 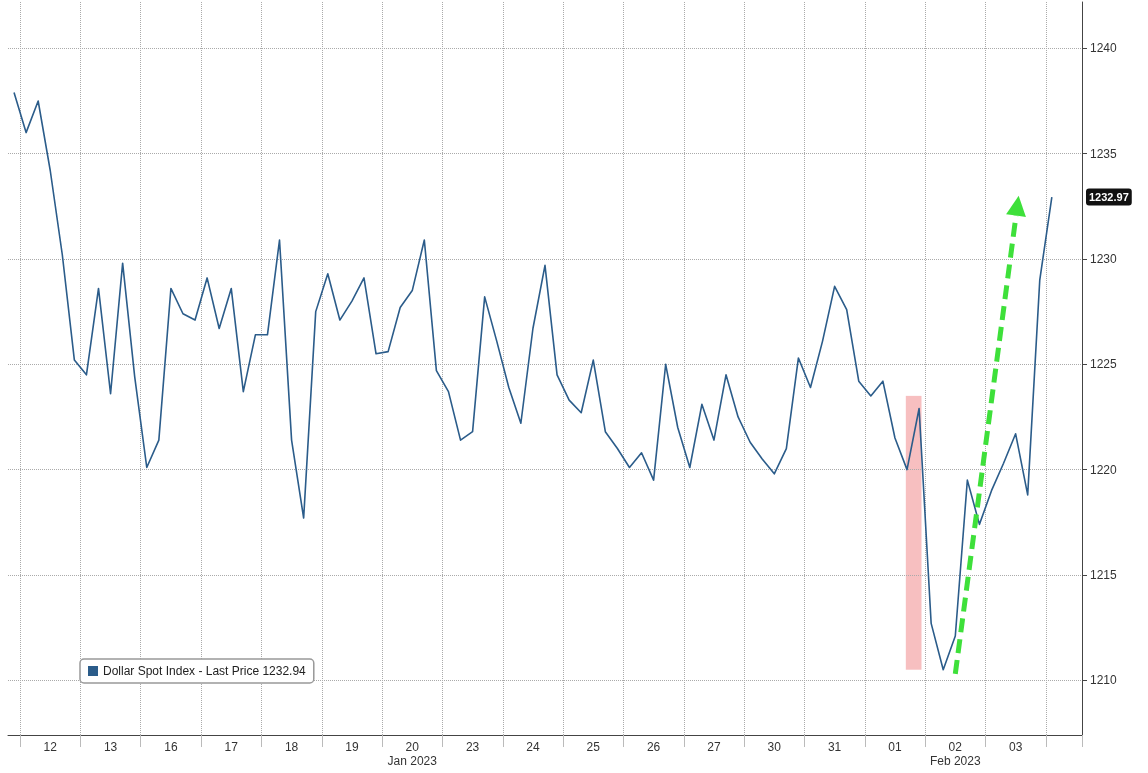 What do you see at coordinates (1104, 680) in the screenshot?
I see `y-tick-label: 1210` at bounding box center [1104, 680].